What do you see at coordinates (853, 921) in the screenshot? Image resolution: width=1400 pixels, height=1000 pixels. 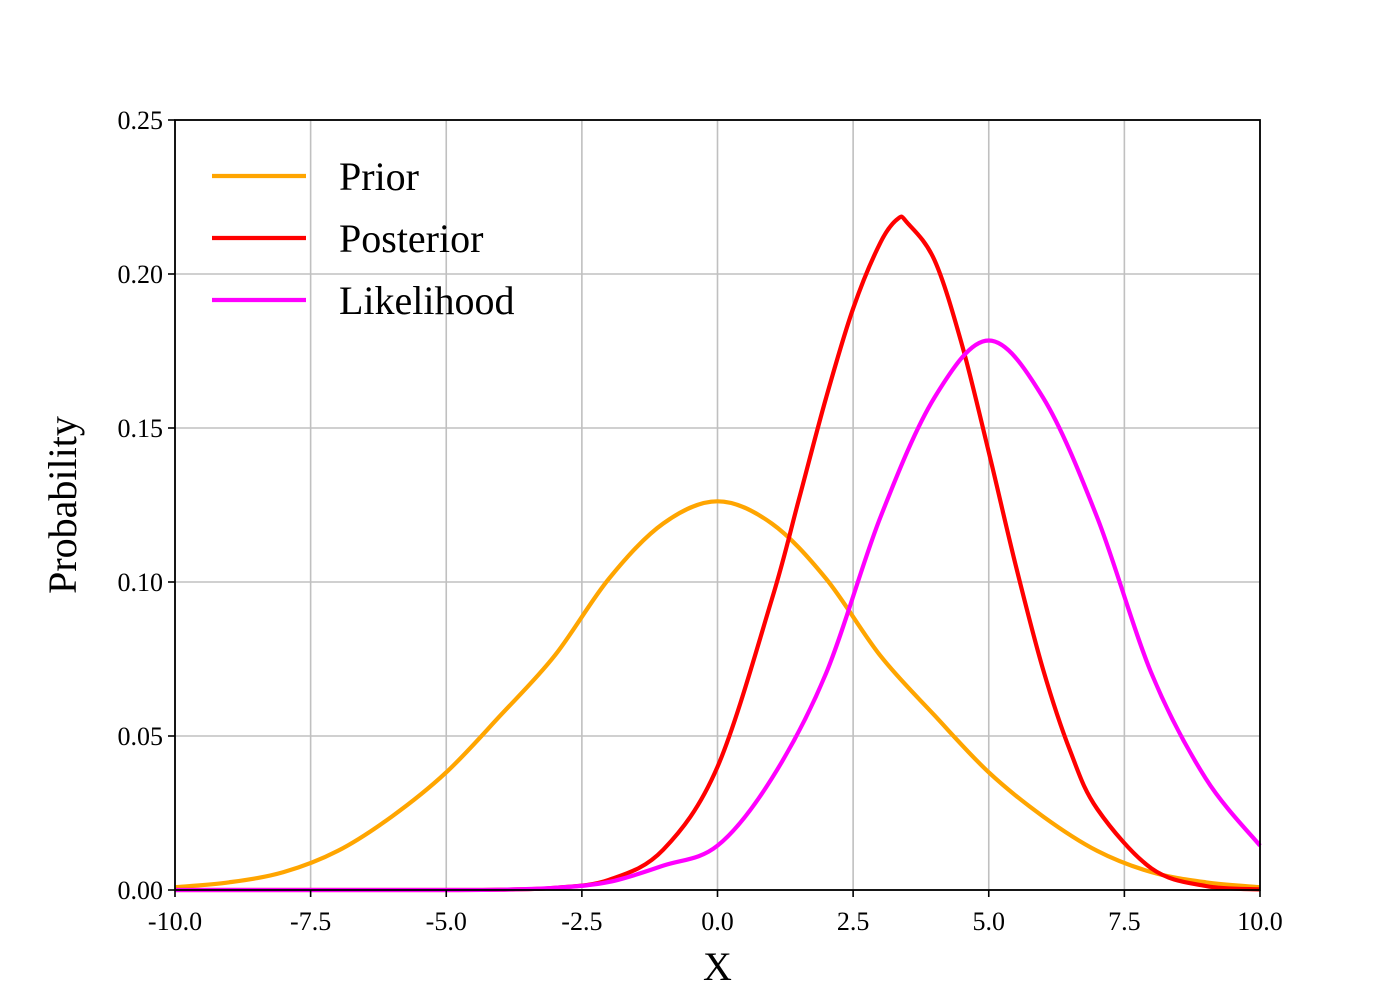 I see `x-tick-label: 2.5` at bounding box center [853, 921].